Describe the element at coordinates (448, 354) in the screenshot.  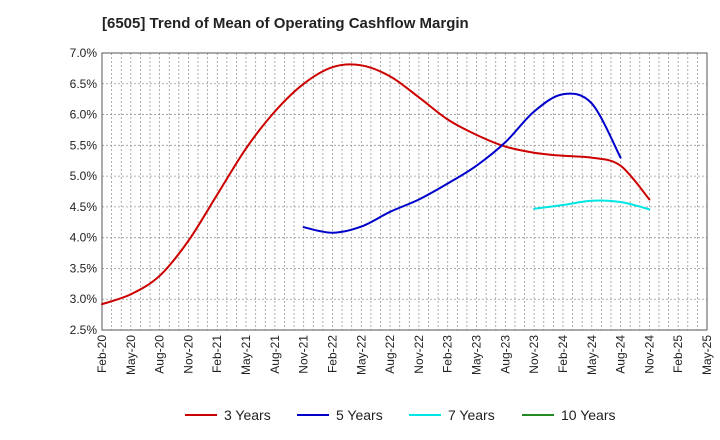
I see `x-tick-label: Feb-23` at that location.